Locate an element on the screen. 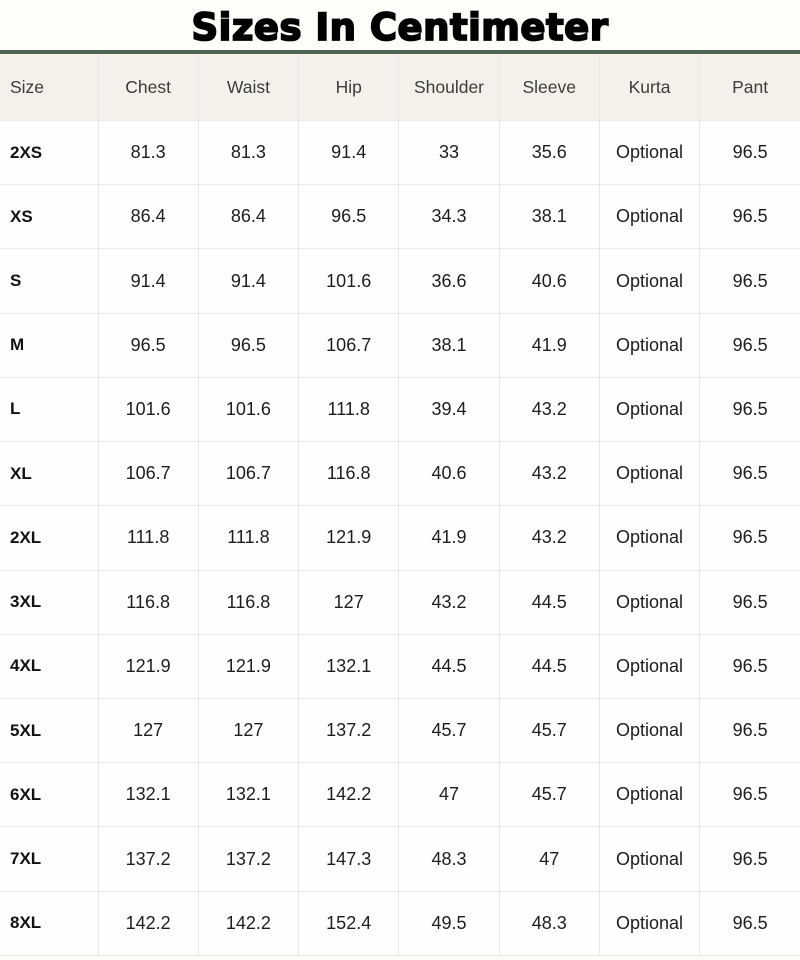  size-value: 33 is located at coordinates (449, 152).